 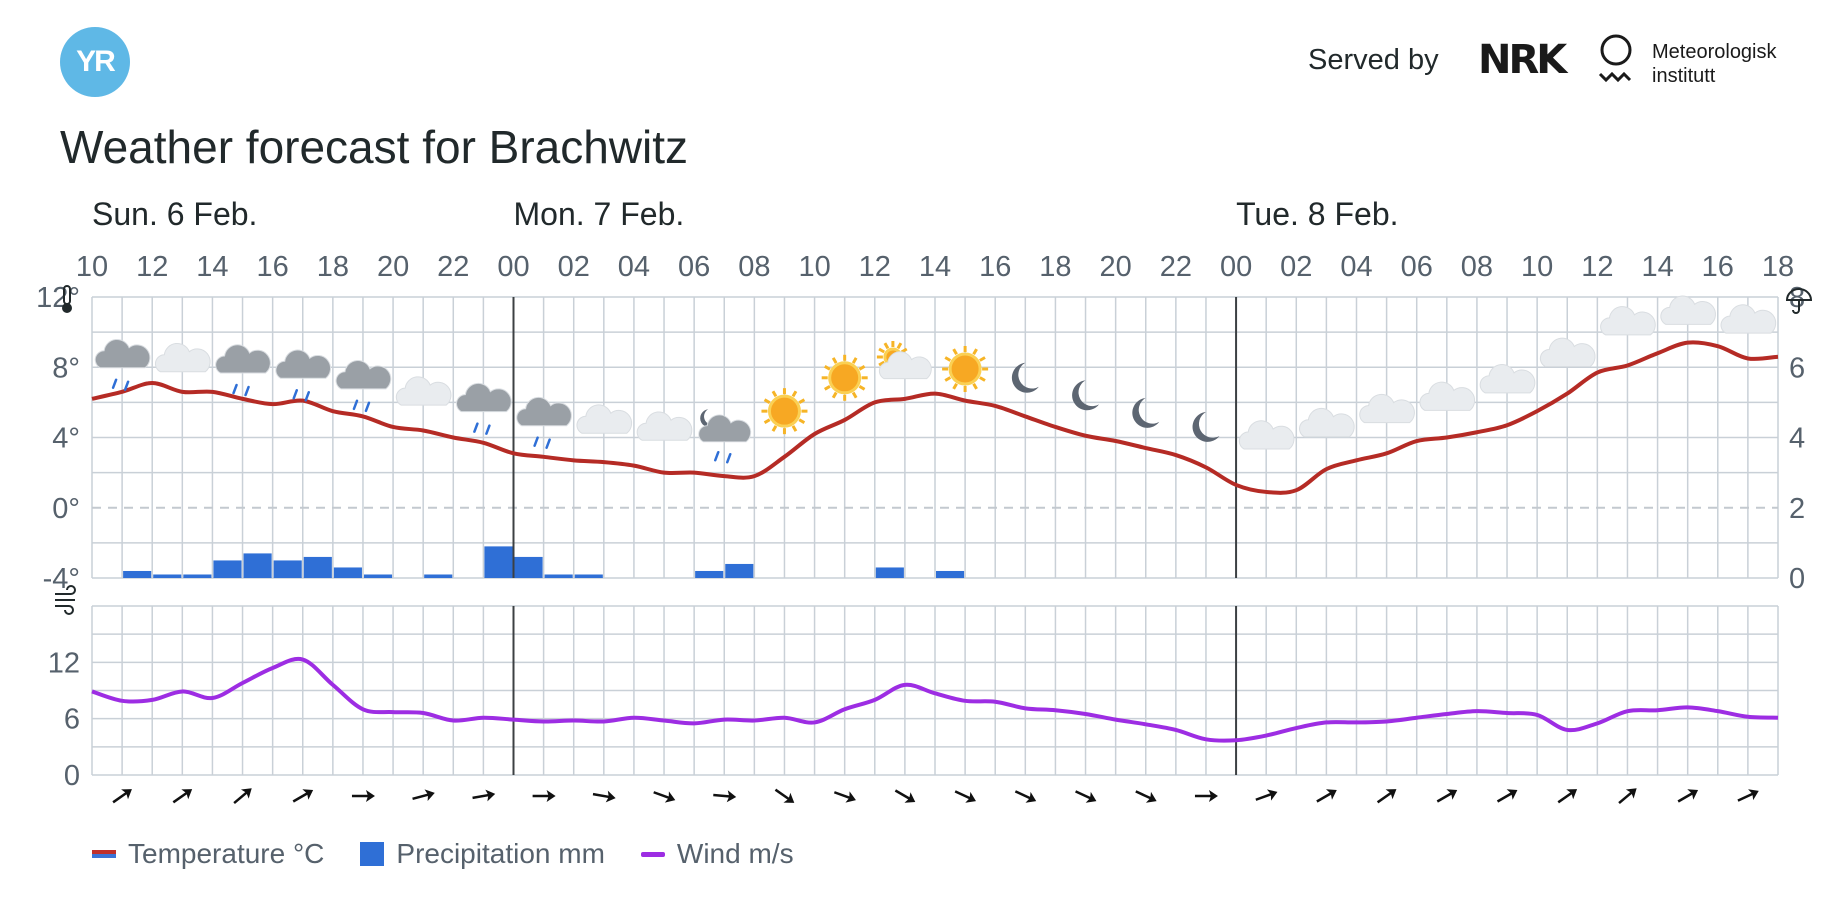 What do you see at coordinates (66, 439) in the screenshot?
I see `temperature-tick-label: 4°` at bounding box center [66, 439].